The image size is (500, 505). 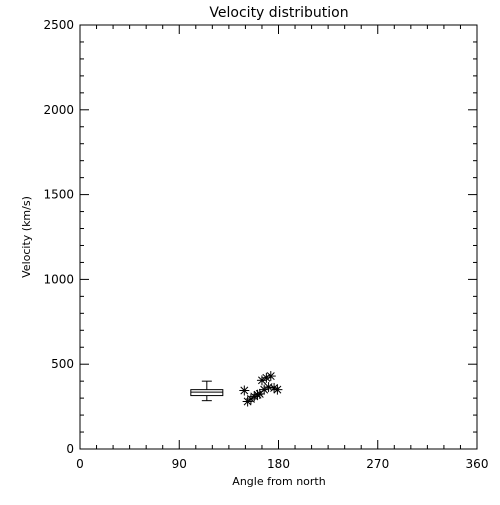 What do you see at coordinates (58, 279) in the screenshot?
I see `y-tick-label: 1000` at bounding box center [58, 279].